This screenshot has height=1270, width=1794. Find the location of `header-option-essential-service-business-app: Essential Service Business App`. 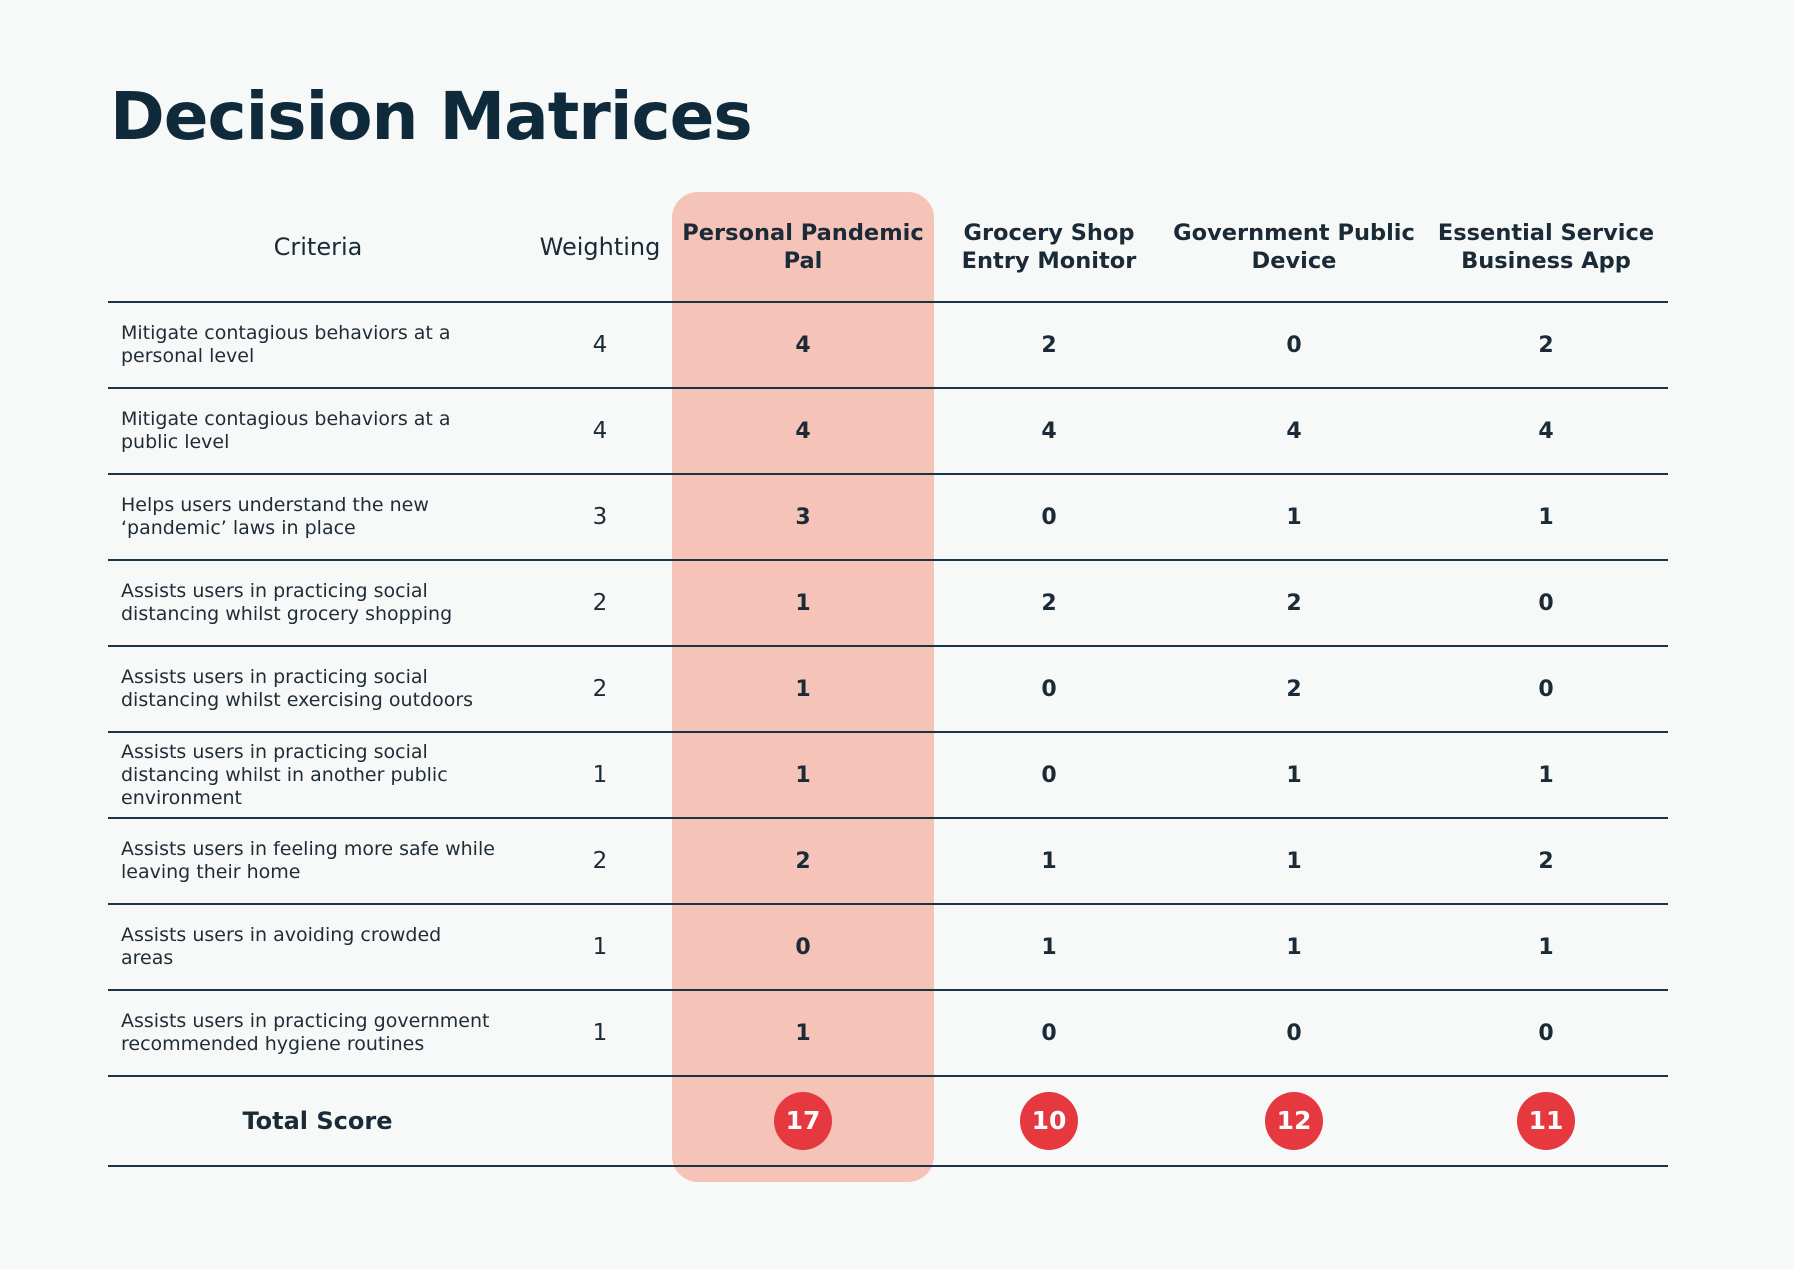

header-option-essential-service-business-app: Essential Service Business App is located at coordinates (1546, 247).